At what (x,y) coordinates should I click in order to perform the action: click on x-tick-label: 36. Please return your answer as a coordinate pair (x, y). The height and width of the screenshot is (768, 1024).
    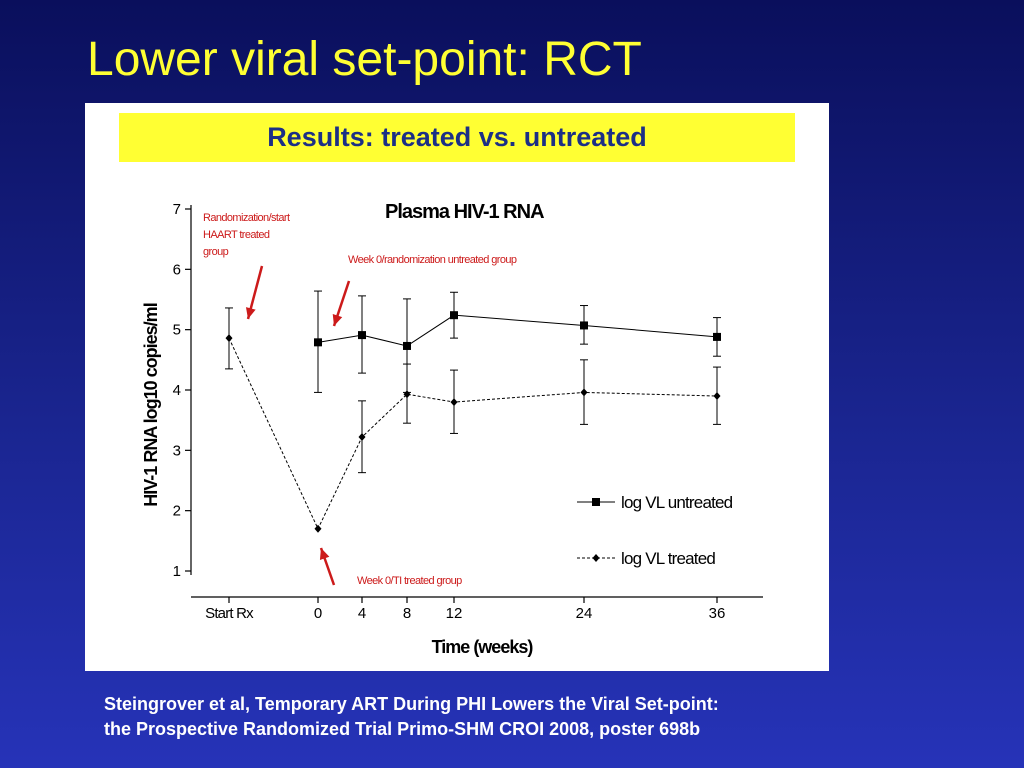
    Looking at the image, I should click on (717, 613).